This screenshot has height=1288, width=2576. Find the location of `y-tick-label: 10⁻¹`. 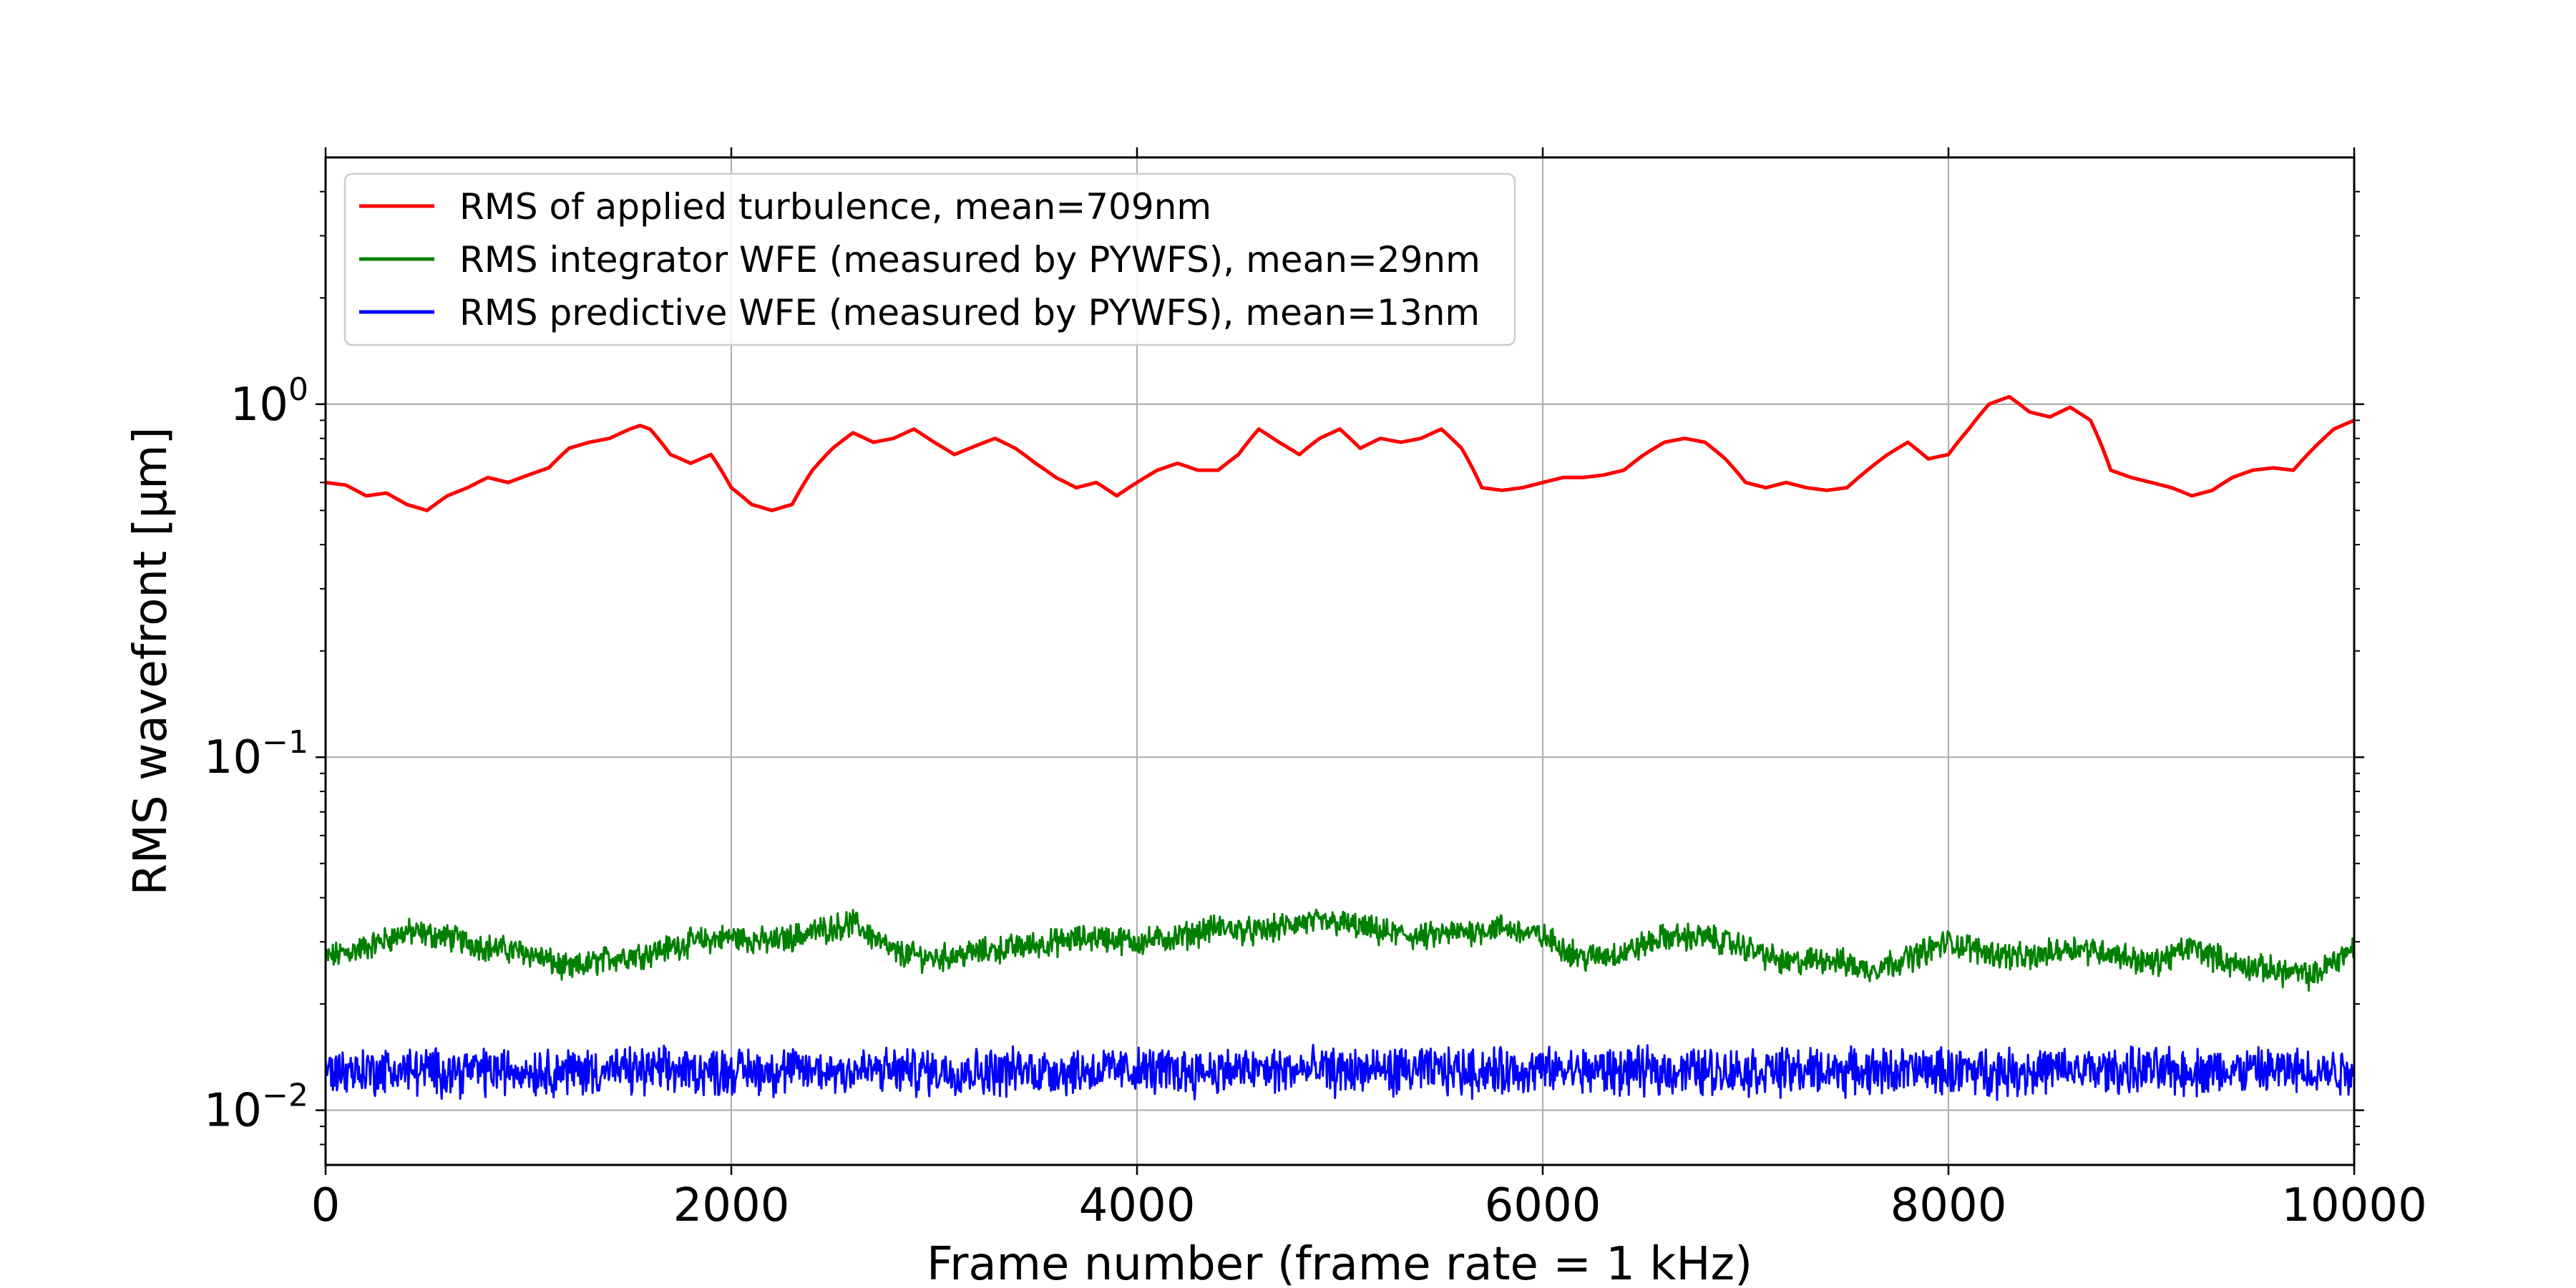

y-tick-label: 10⁻¹ is located at coordinates (256, 754).